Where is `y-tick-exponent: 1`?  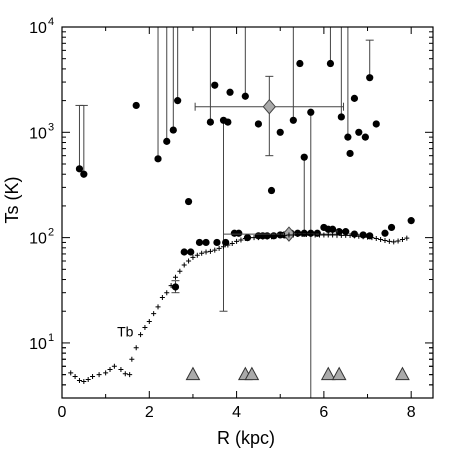 y-tick-exponent: 1 is located at coordinates (51, 338).